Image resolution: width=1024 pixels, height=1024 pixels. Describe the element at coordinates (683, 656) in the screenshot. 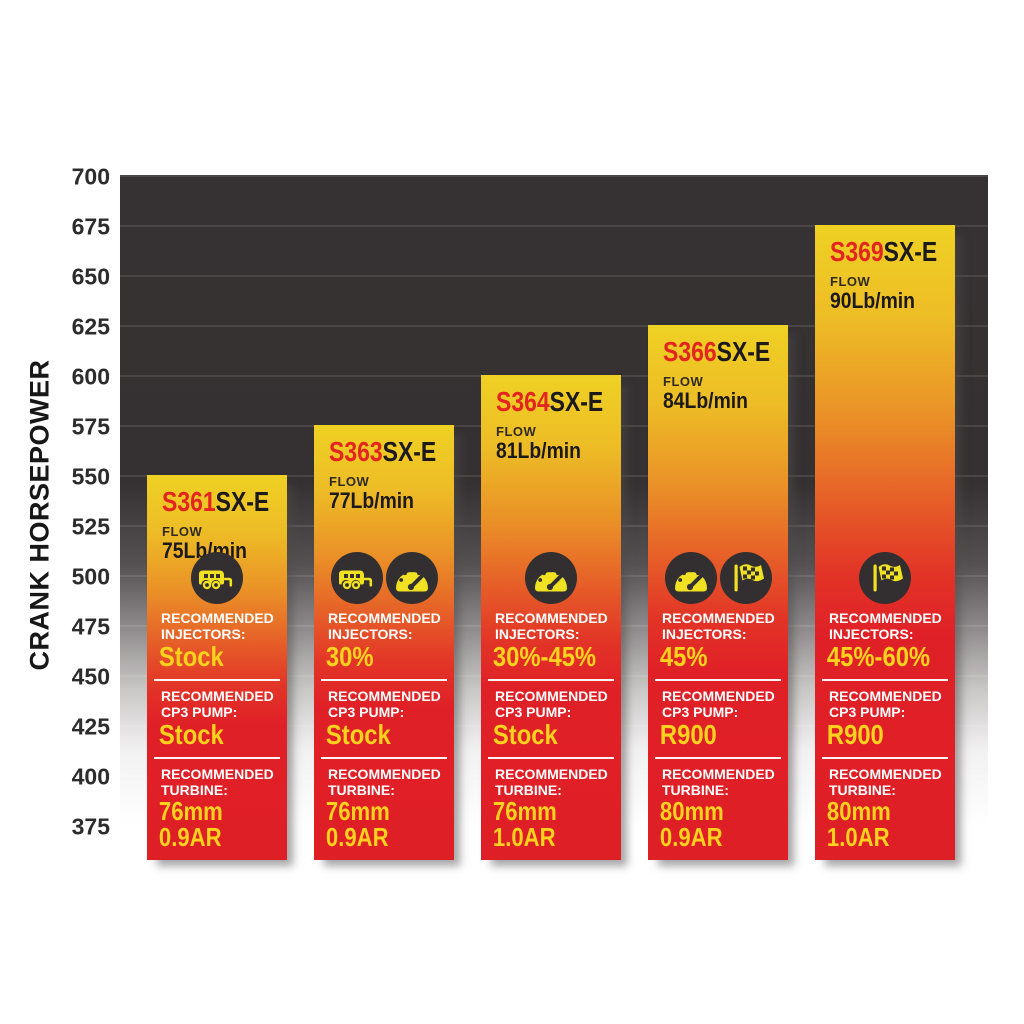

I see `injectors-value: 45%` at that location.